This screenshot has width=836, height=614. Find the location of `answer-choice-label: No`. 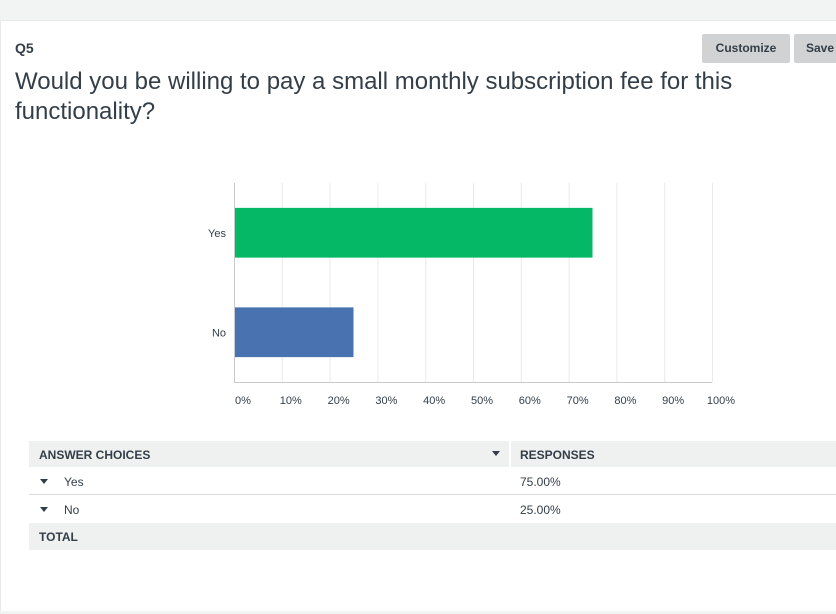

answer-choice-label: No is located at coordinates (72, 510).